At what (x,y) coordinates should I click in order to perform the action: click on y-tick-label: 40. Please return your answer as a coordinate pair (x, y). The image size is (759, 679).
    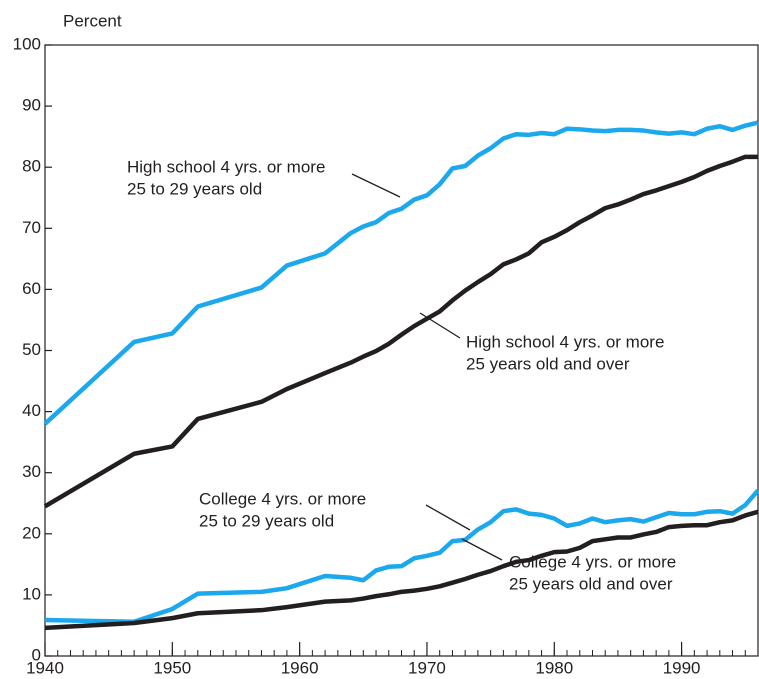
    Looking at the image, I should click on (31, 410).